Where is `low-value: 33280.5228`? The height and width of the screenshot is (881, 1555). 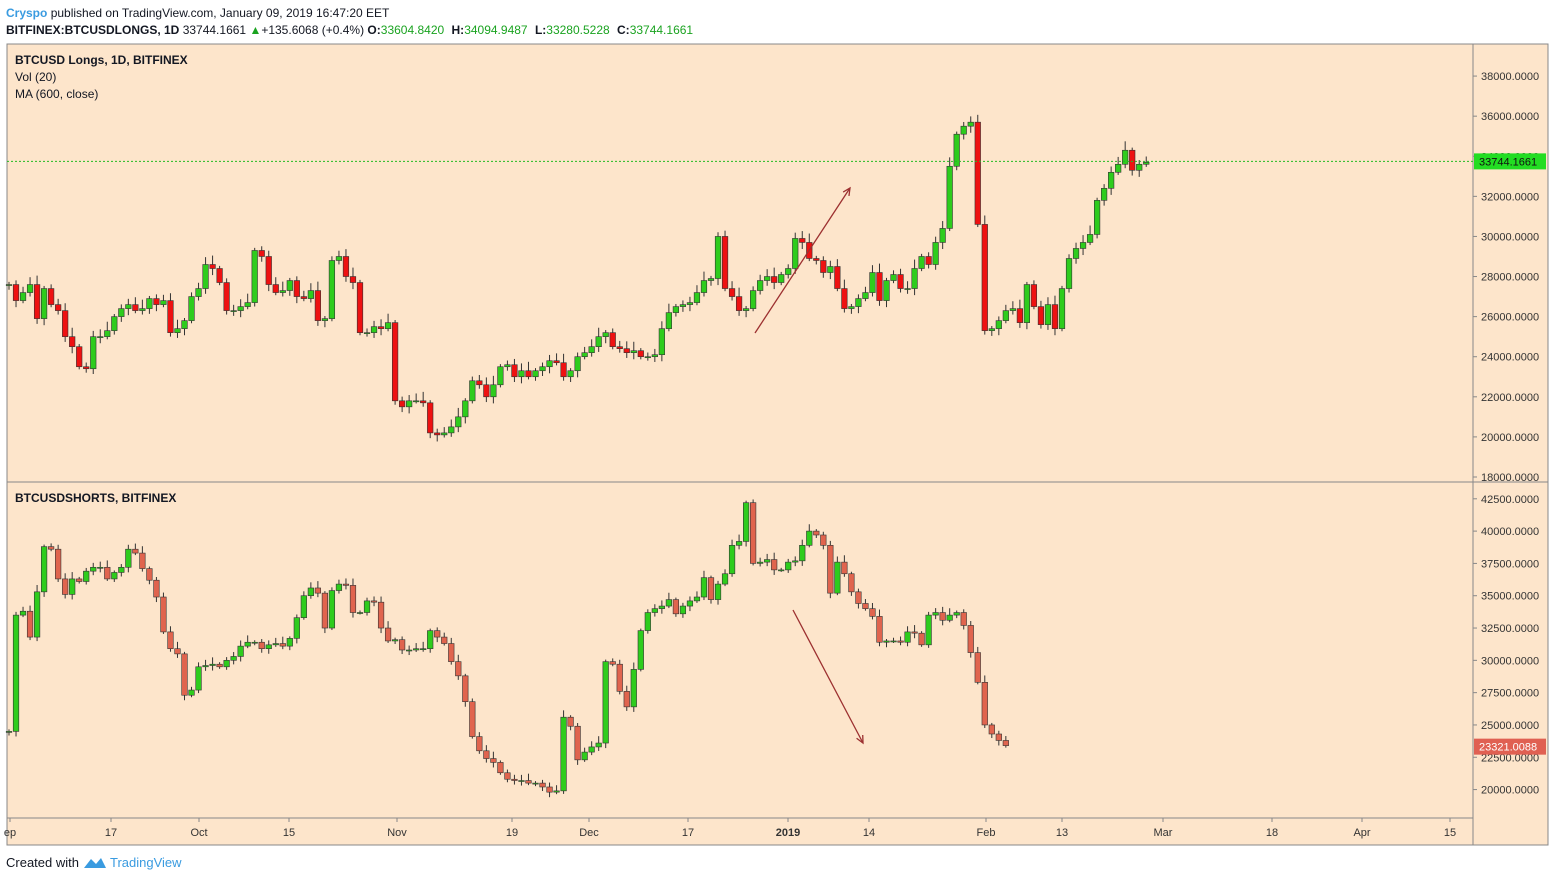 low-value: 33280.5228 is located at coordinates (578, 30).